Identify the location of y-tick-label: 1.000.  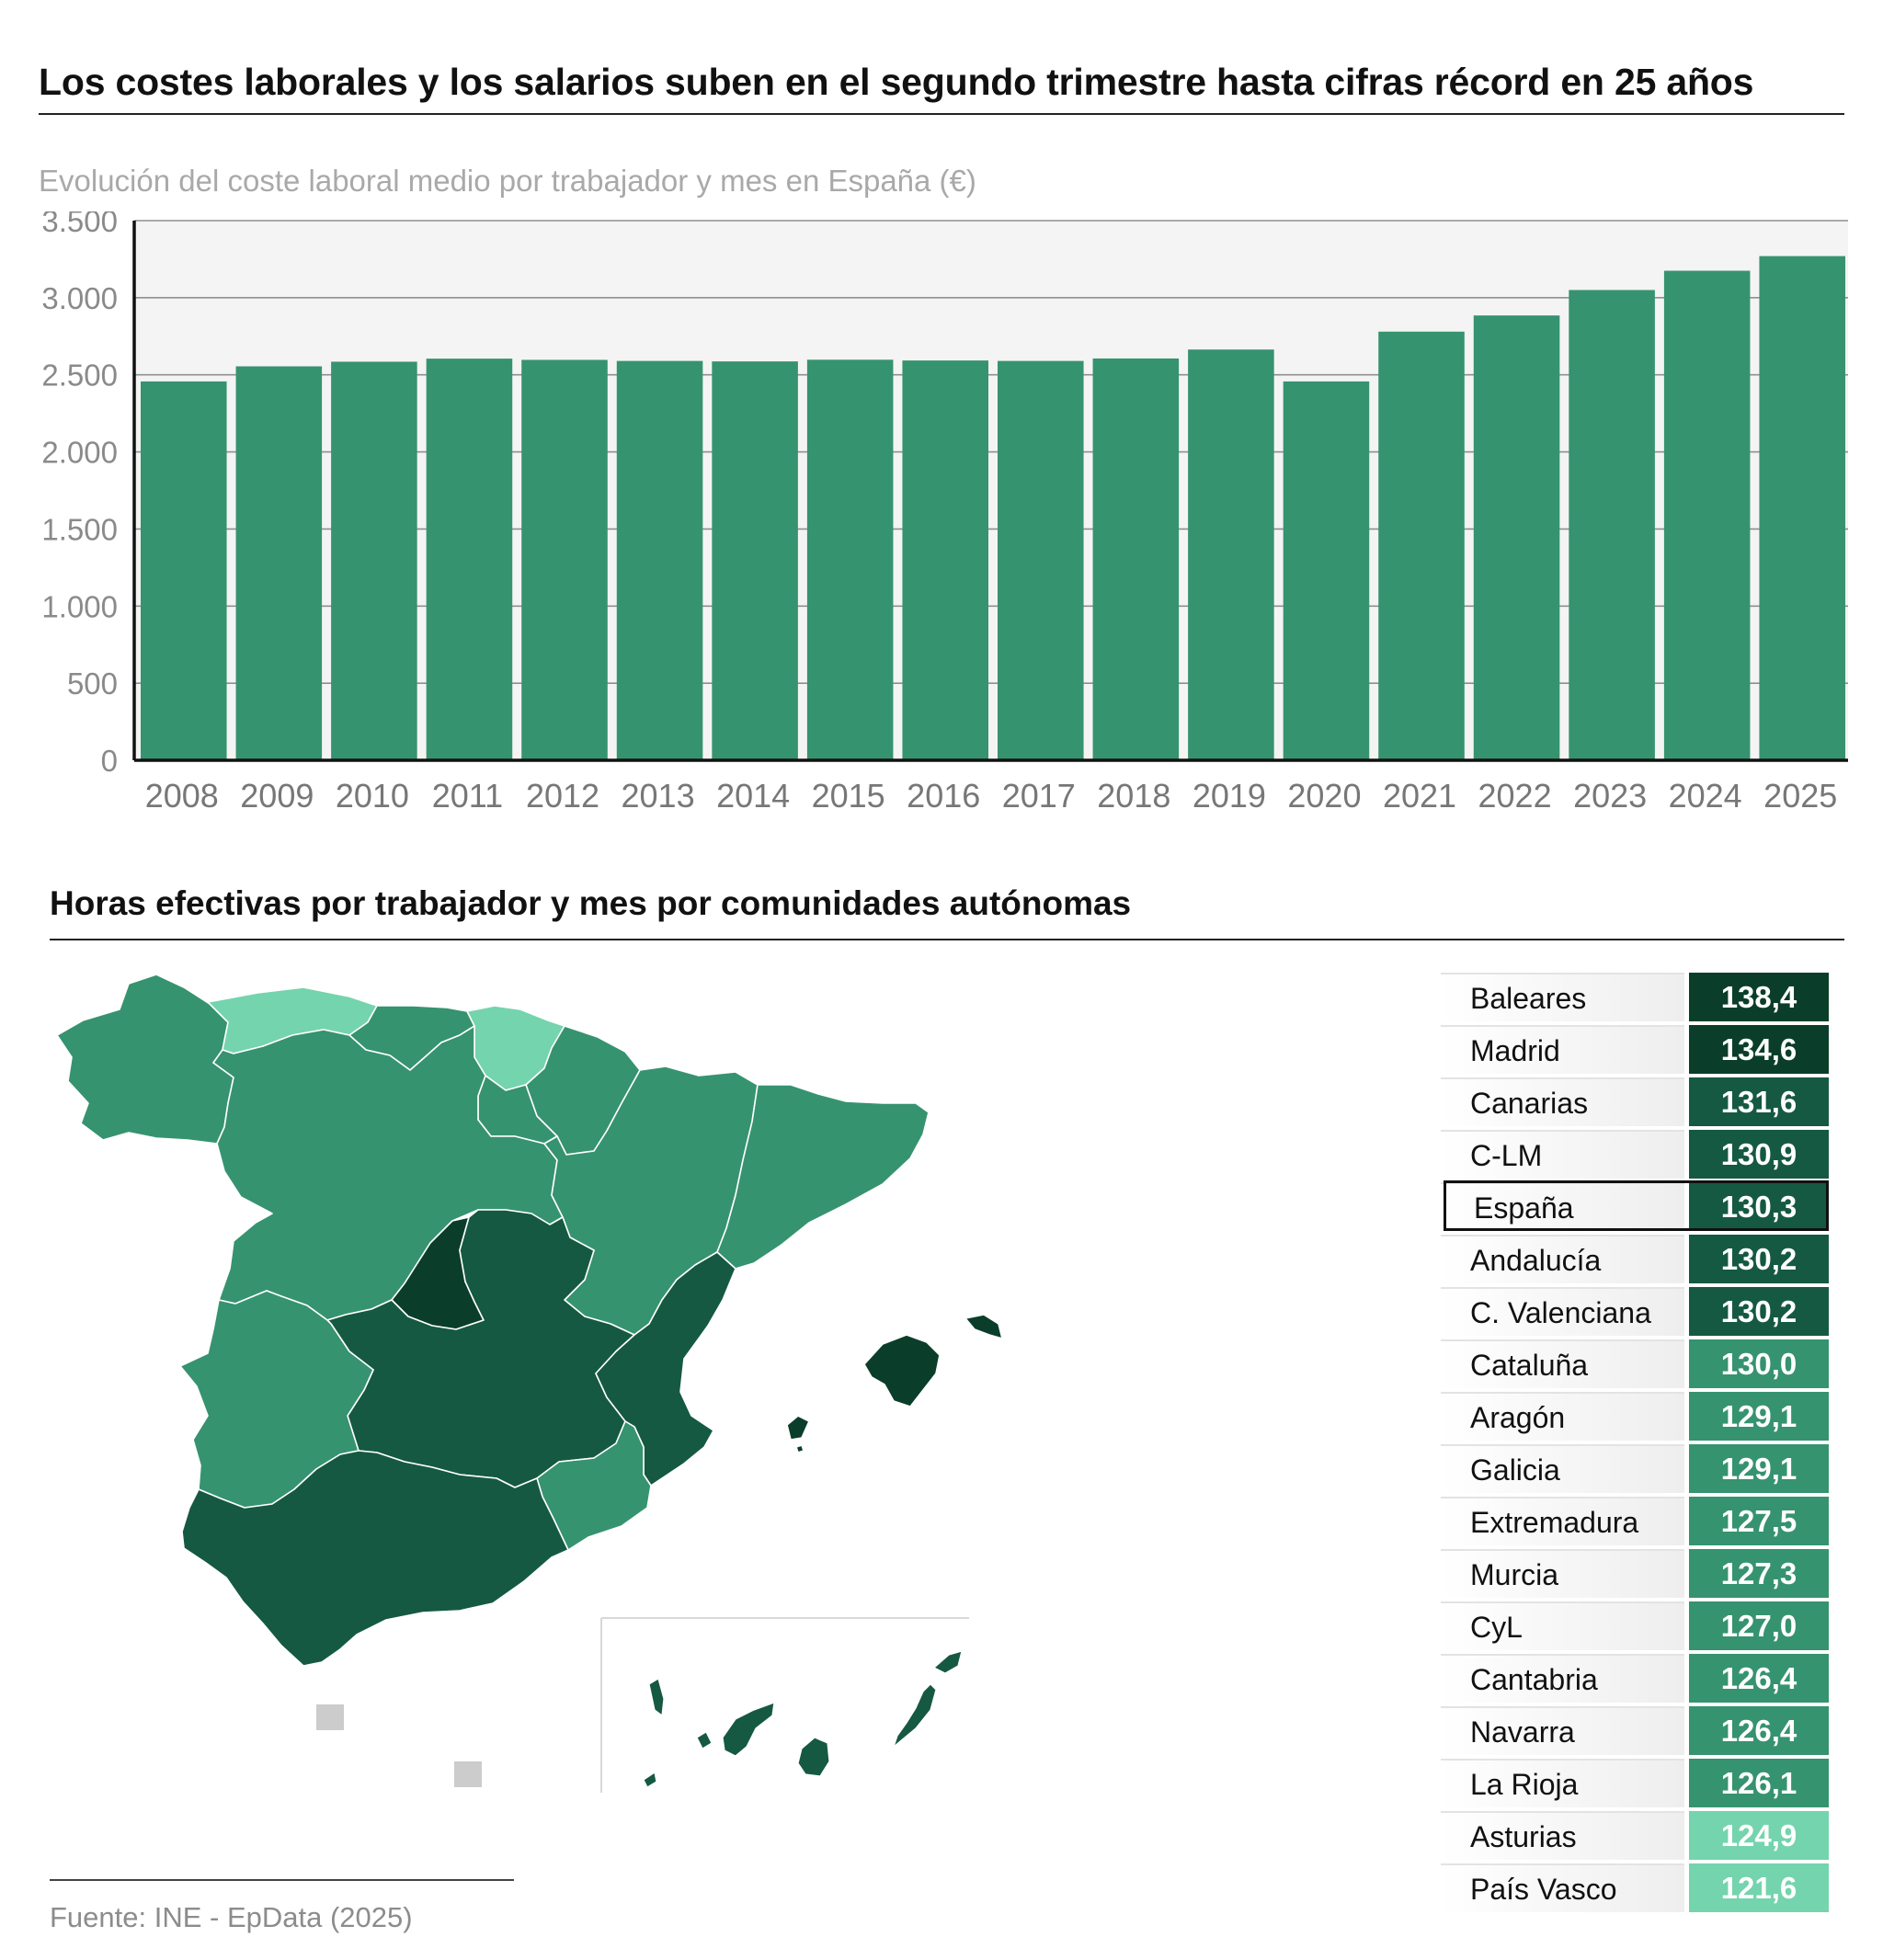
(79, 606).